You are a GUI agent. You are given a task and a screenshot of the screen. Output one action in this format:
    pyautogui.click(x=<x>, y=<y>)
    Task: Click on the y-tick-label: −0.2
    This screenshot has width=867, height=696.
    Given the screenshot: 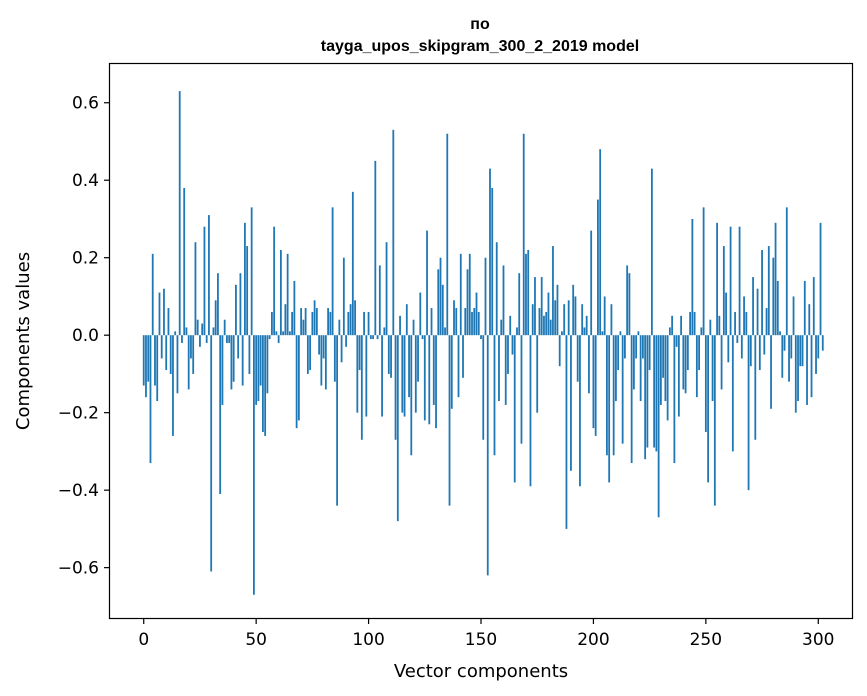 What is the action you would take?
    pyautogui.click(x=78, y=414)
    